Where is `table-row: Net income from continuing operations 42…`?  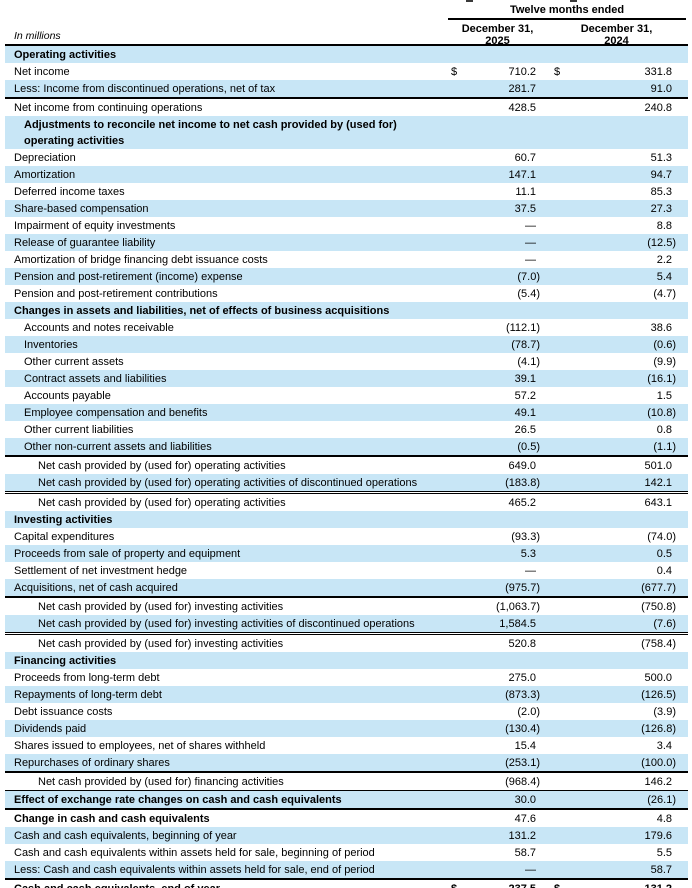 table-row: Net income from continuing operations 42… is located at coordinates (346, 106).